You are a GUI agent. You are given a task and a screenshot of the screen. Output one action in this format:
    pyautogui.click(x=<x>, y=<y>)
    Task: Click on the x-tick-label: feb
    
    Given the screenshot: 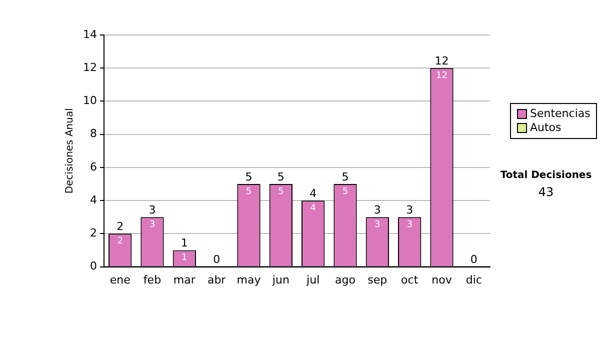 What is the action you would take?
    pyautogui.click(x=152, y=279)
    